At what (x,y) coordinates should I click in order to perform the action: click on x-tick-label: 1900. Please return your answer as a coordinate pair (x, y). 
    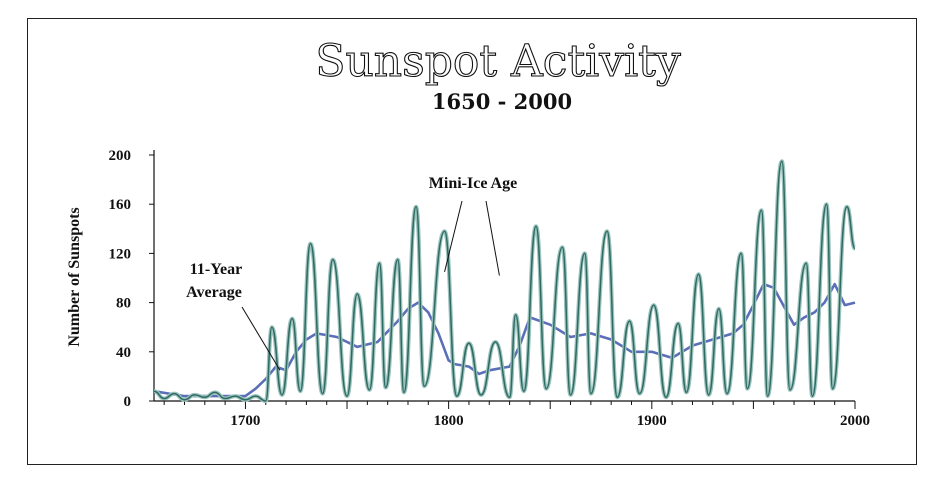
    Looking at the image, I should click on (652, 421).